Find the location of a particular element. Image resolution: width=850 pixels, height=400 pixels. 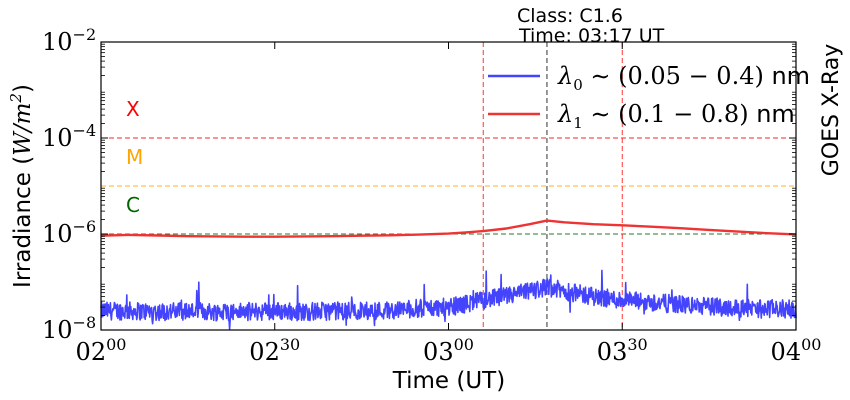

legend-entry-1: λ1 ∼ (0.1 − 0.8) nm is located at coordinates (676, 116).